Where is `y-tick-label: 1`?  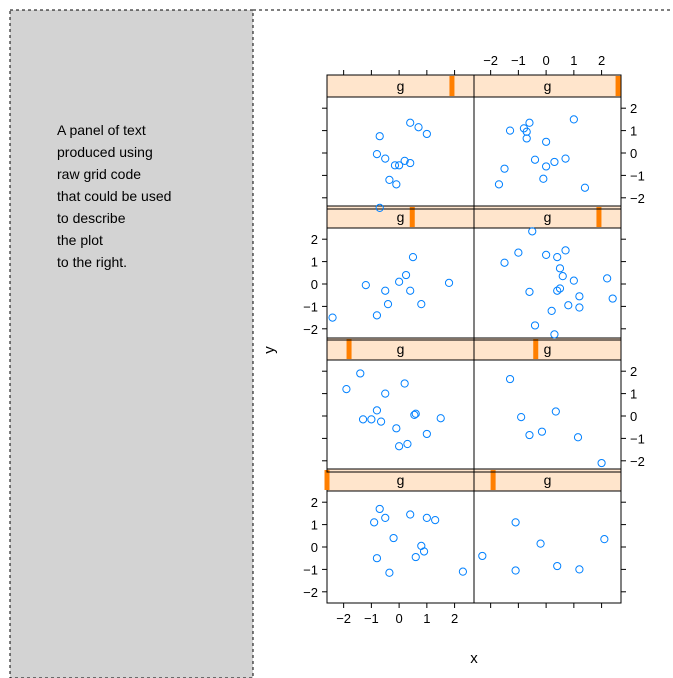
y-tick-label: 1 is located at coordinates (314, 525).